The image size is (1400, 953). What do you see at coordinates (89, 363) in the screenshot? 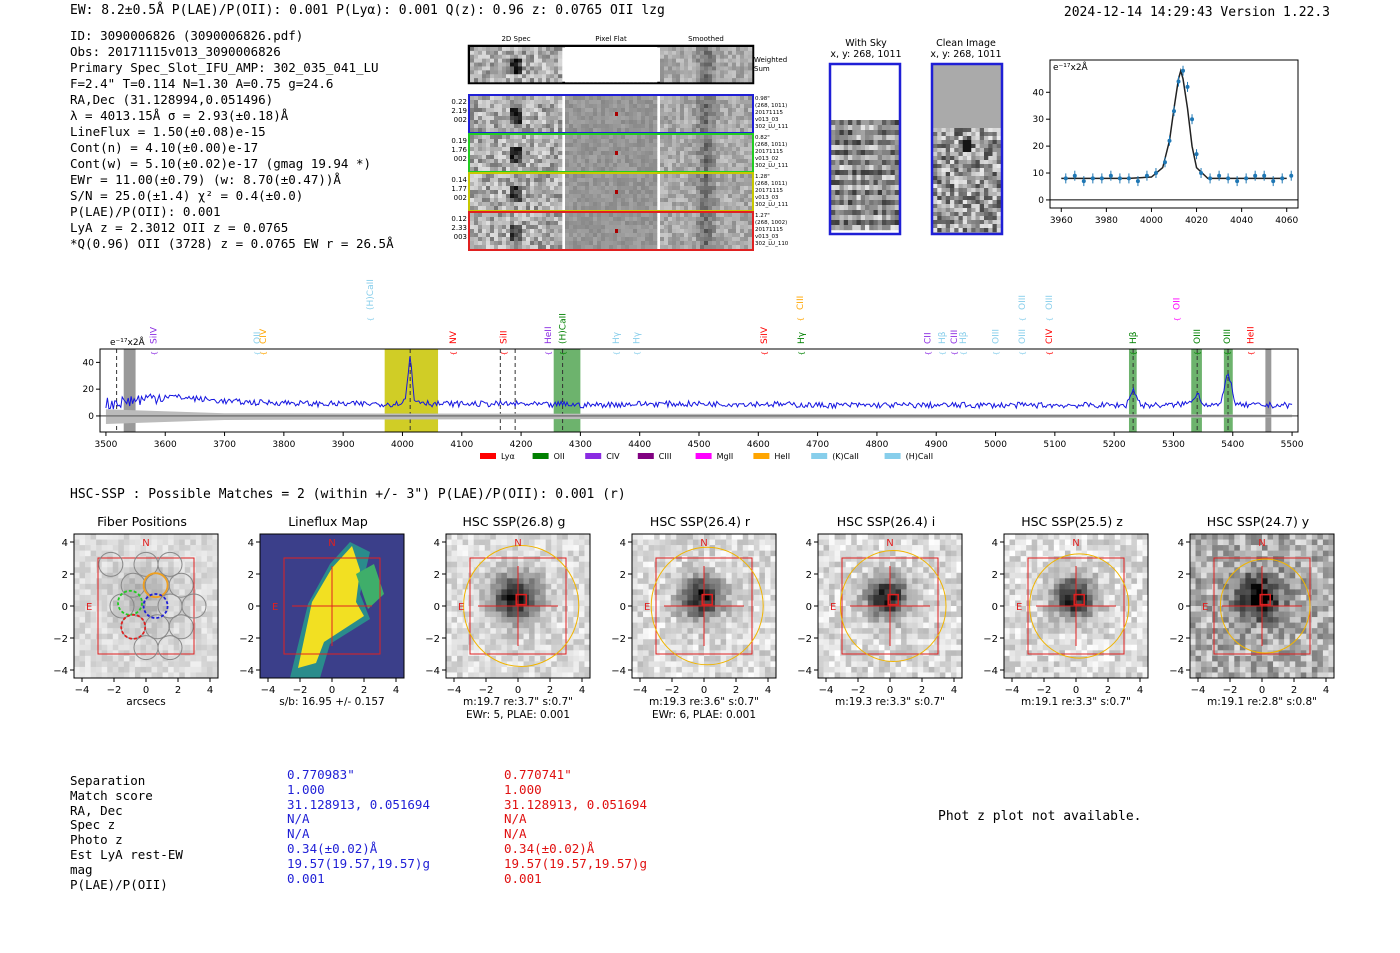
I see `spec-ytick-label: 40` at bounding box center [89, 363].